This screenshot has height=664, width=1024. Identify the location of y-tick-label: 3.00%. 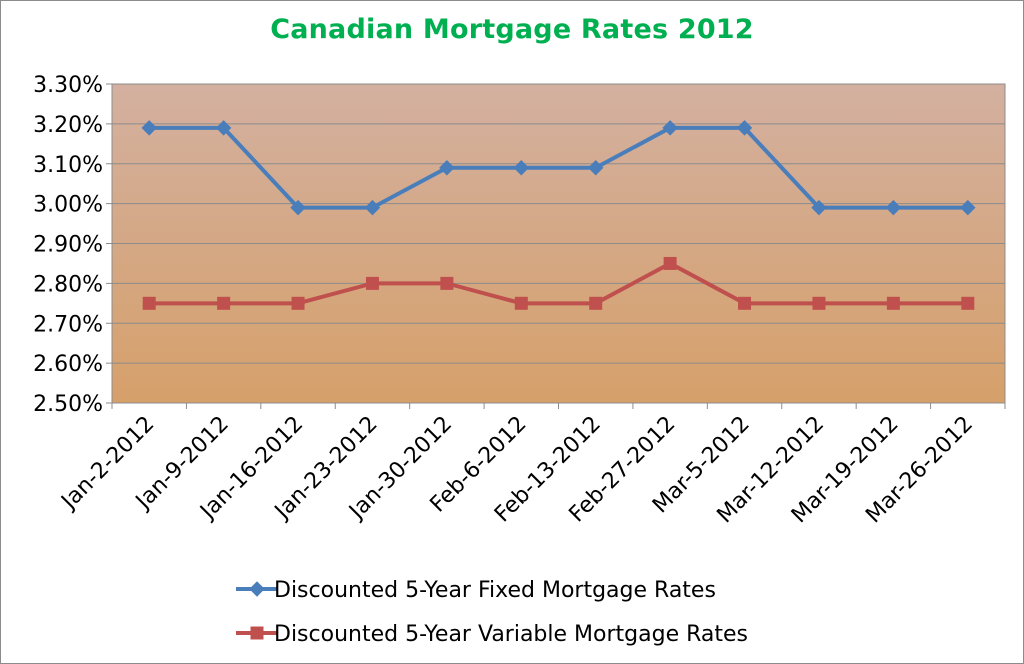
(68, 205).